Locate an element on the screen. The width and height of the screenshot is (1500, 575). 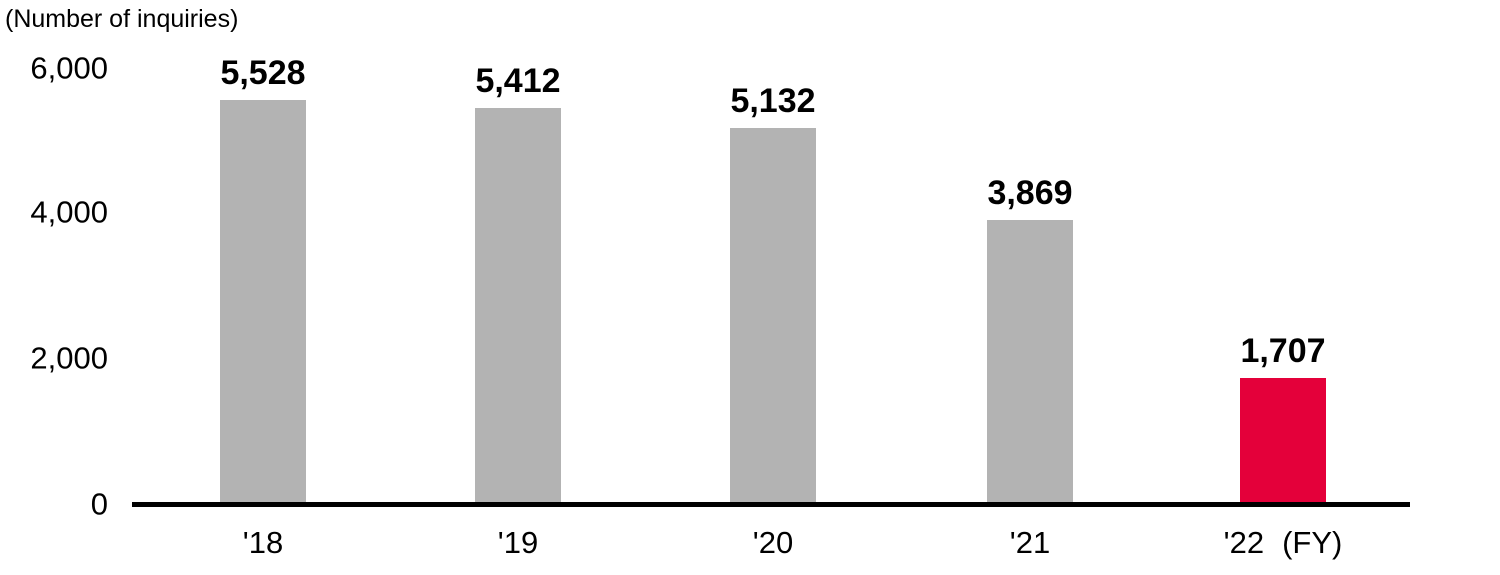
y-axis-tick-2000: 2,000 is located at coordinates (69, 358).